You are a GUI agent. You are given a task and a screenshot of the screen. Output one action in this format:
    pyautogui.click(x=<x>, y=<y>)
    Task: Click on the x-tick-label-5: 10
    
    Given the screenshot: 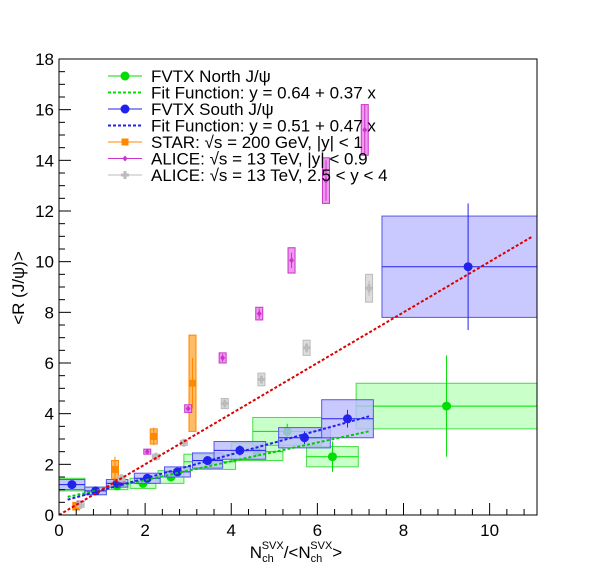 What is the action you would take?
    pyautogui.click(x=489, y=530)
    